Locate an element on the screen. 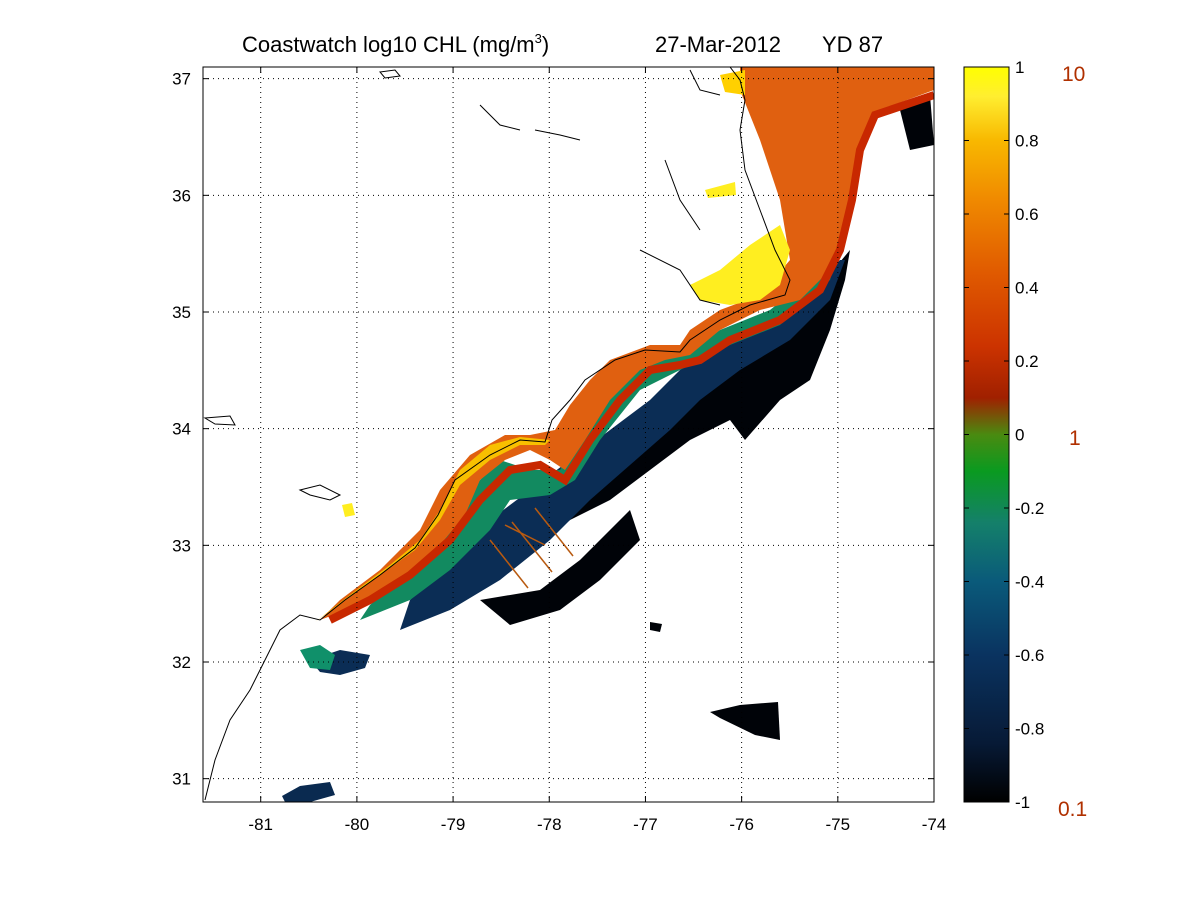 The height and width of the screenshot is (900, 1200). y-tick-label: 32 is located at coordinates (181, 662).